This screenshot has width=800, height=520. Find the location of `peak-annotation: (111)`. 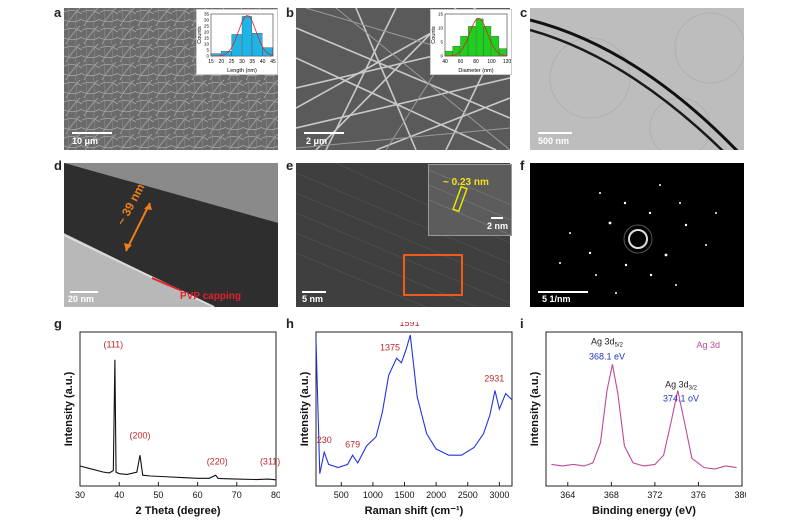

peak-annotation: (111) is located at coordinates (113, 344).